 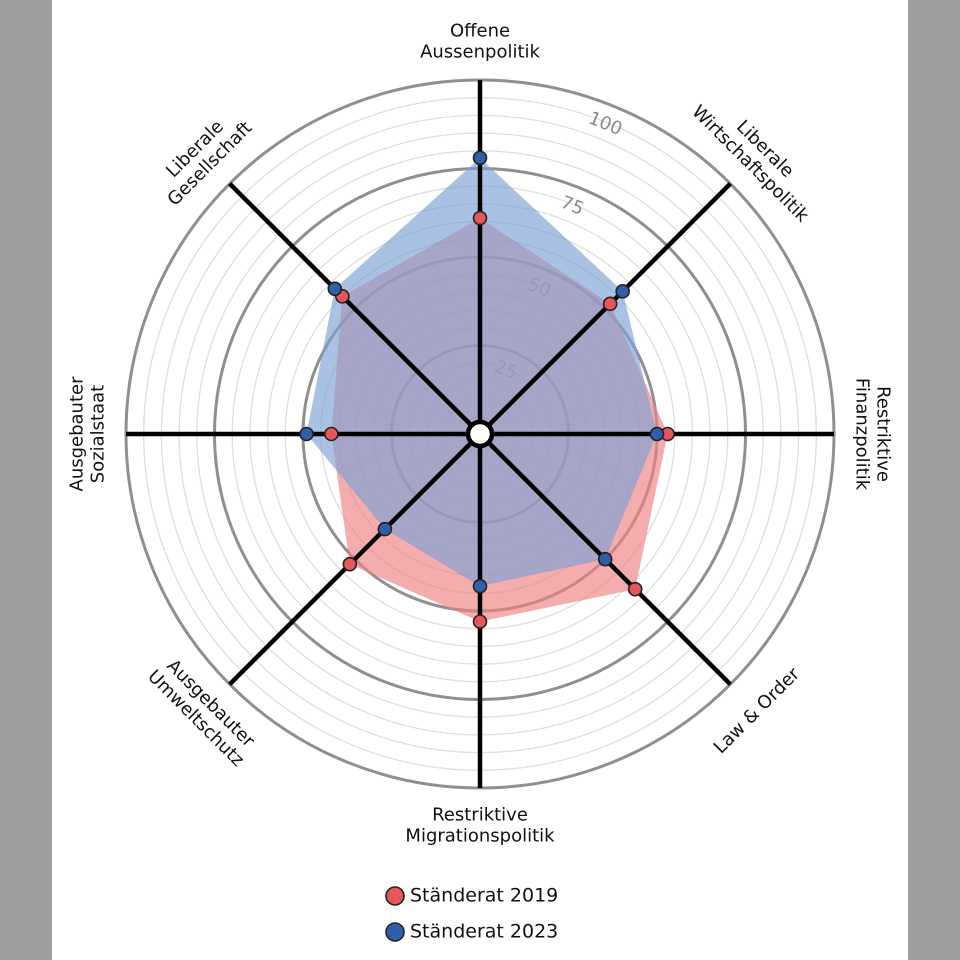 I want to click on center-hub, so click(x=480, y=434).